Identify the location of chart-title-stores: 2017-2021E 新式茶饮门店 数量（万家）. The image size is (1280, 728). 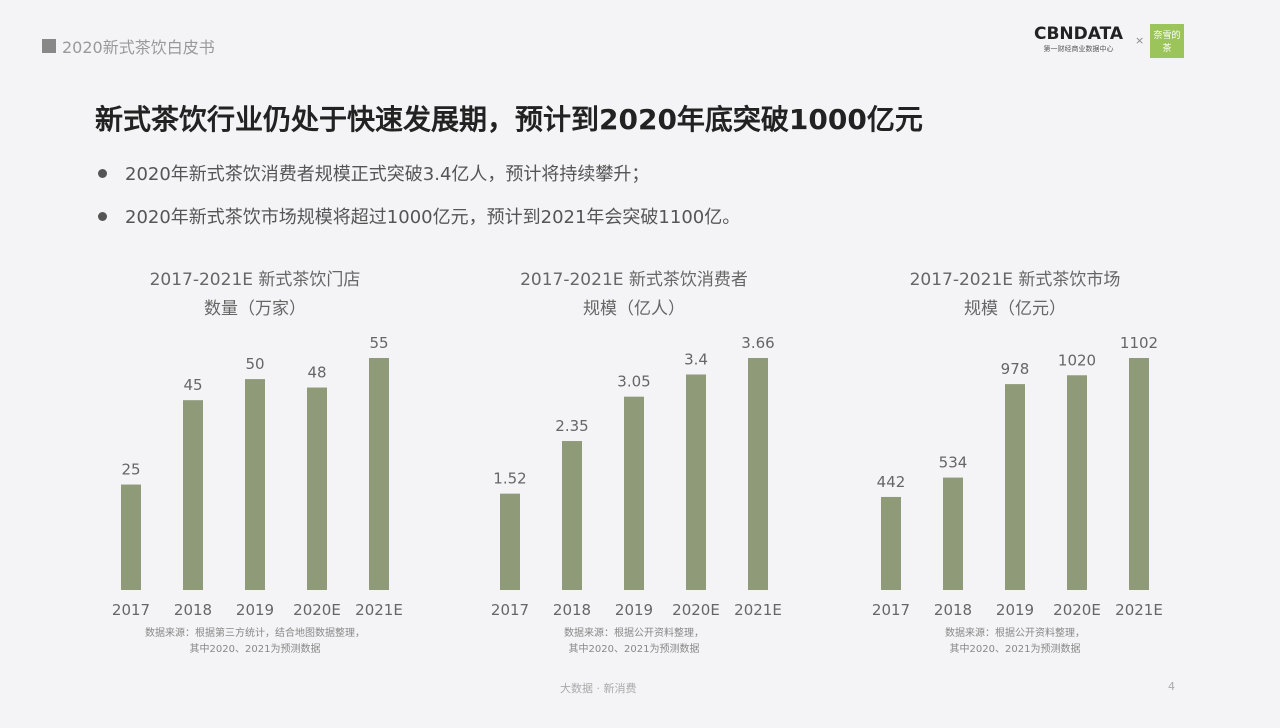
(255, 295).